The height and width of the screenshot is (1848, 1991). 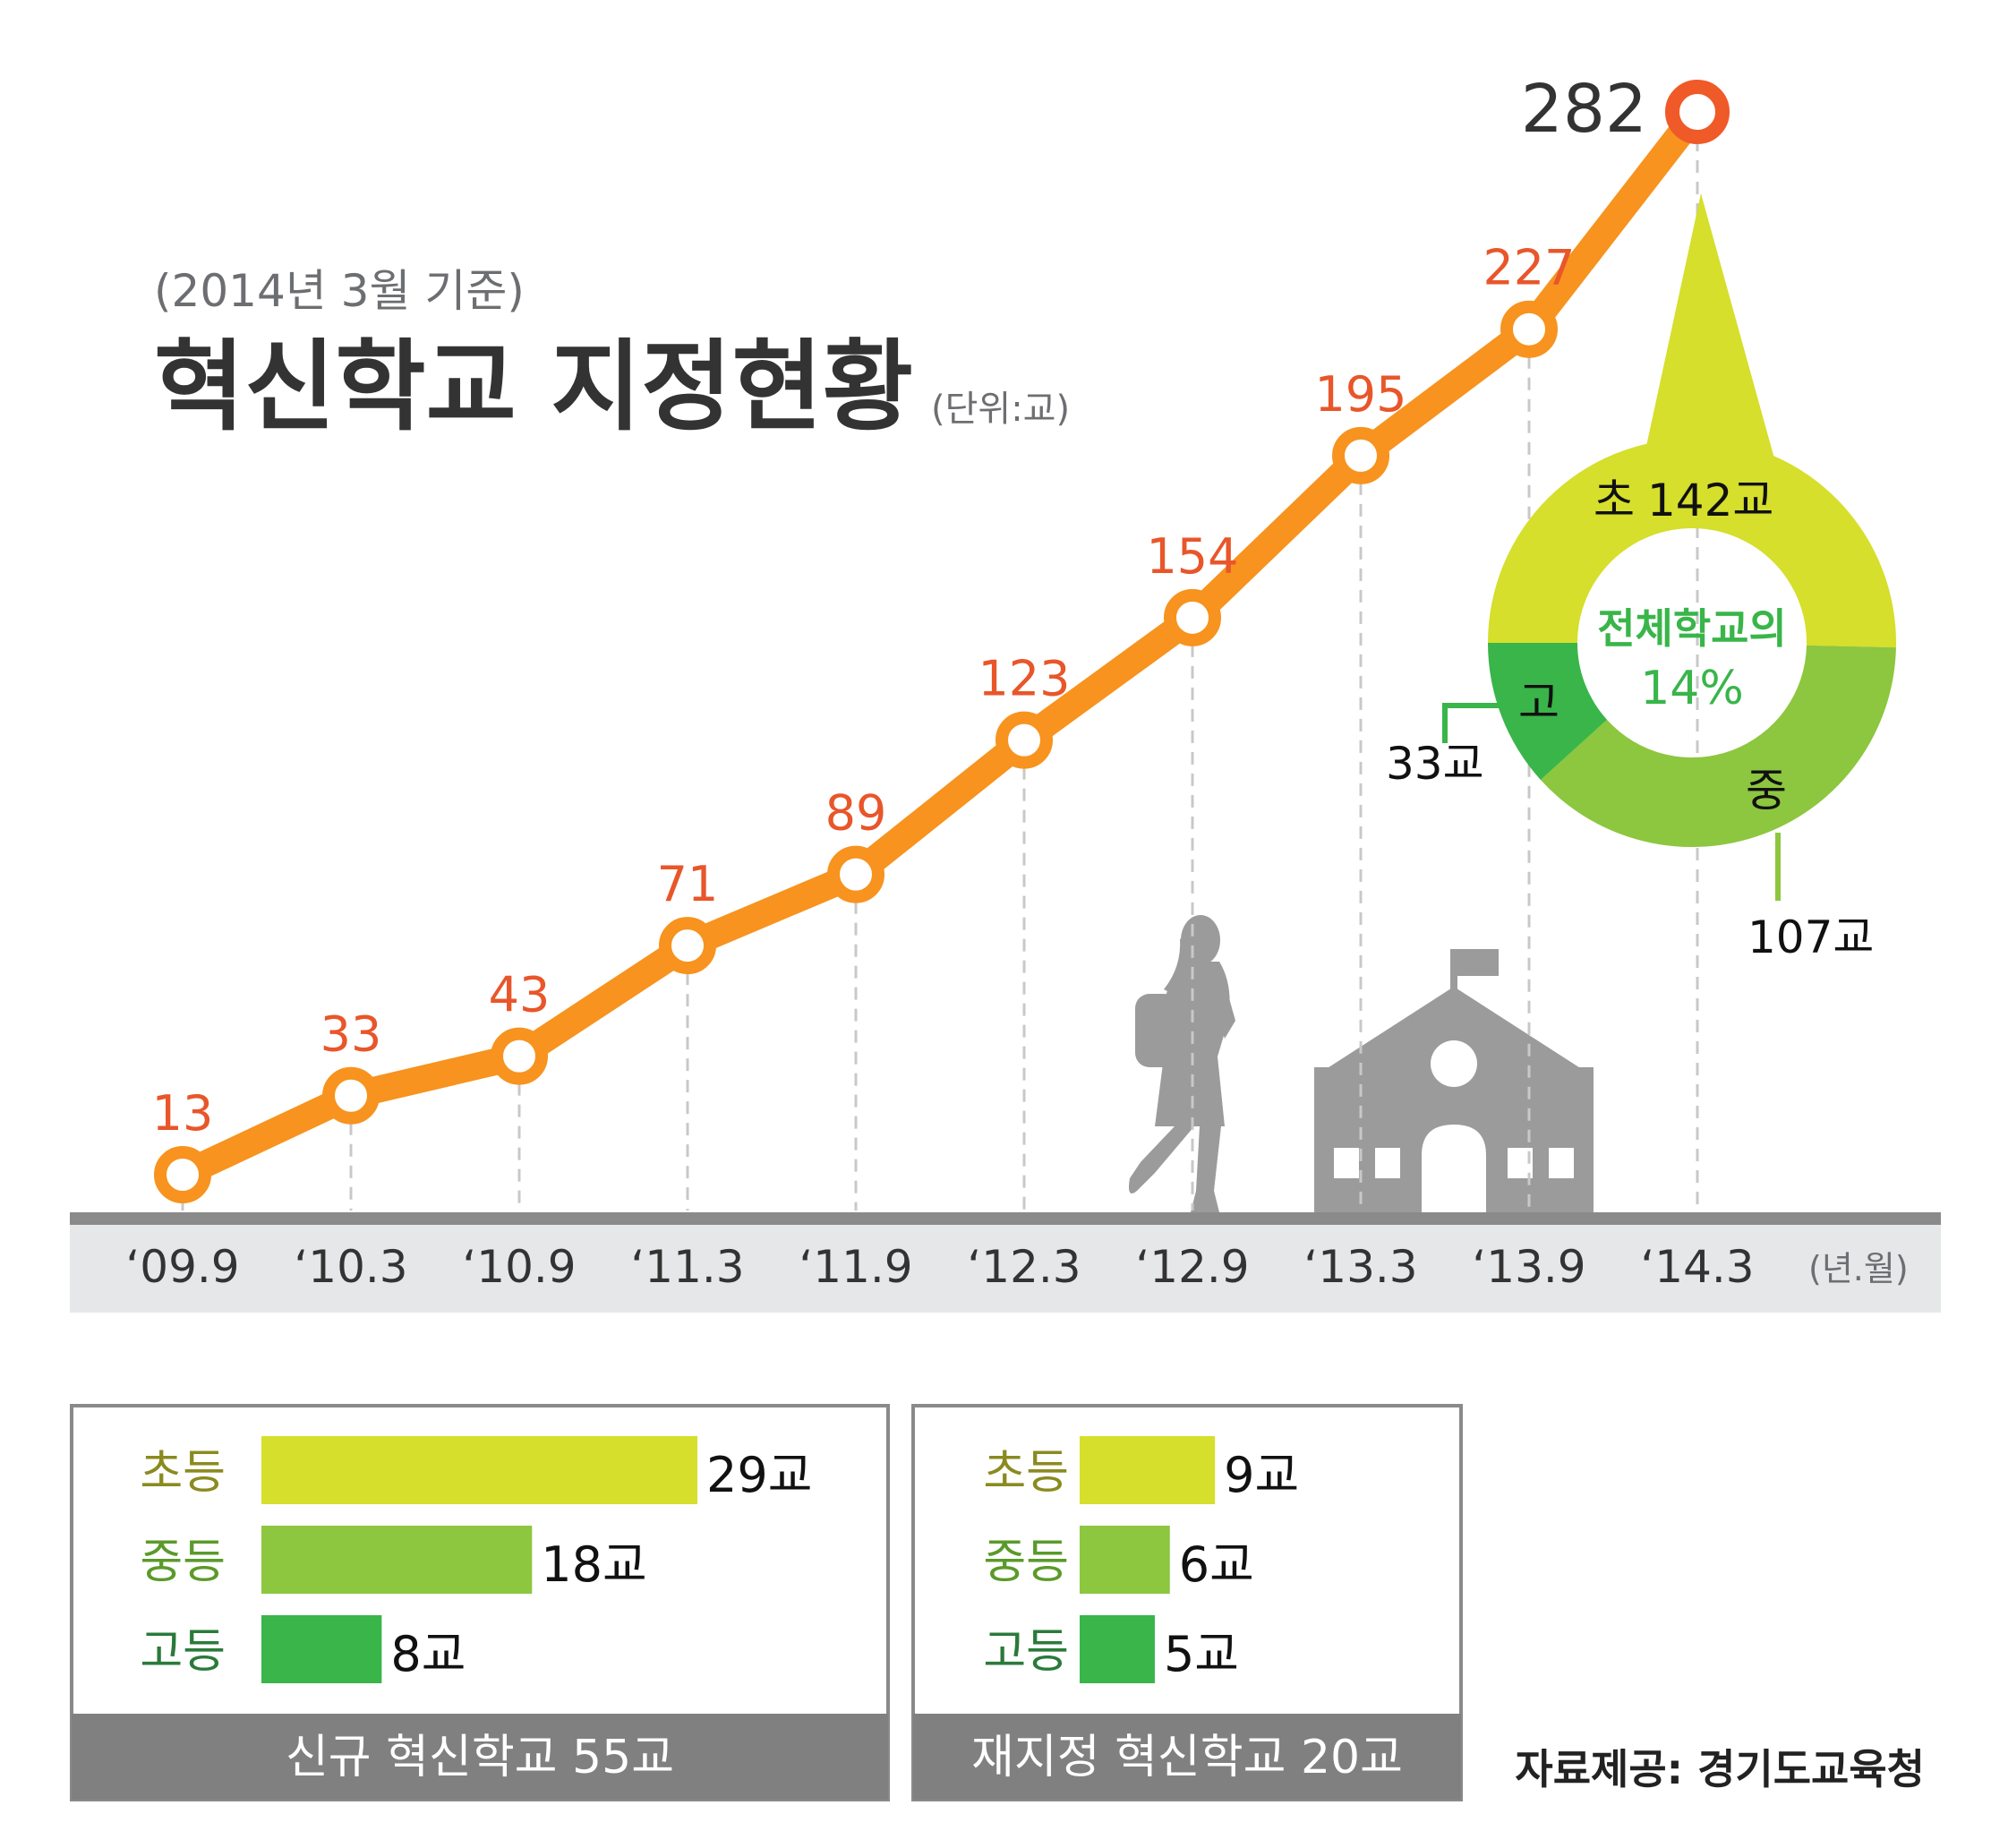 I want to click on new-category-label-1: 중등, so click(x=183, y=1562).